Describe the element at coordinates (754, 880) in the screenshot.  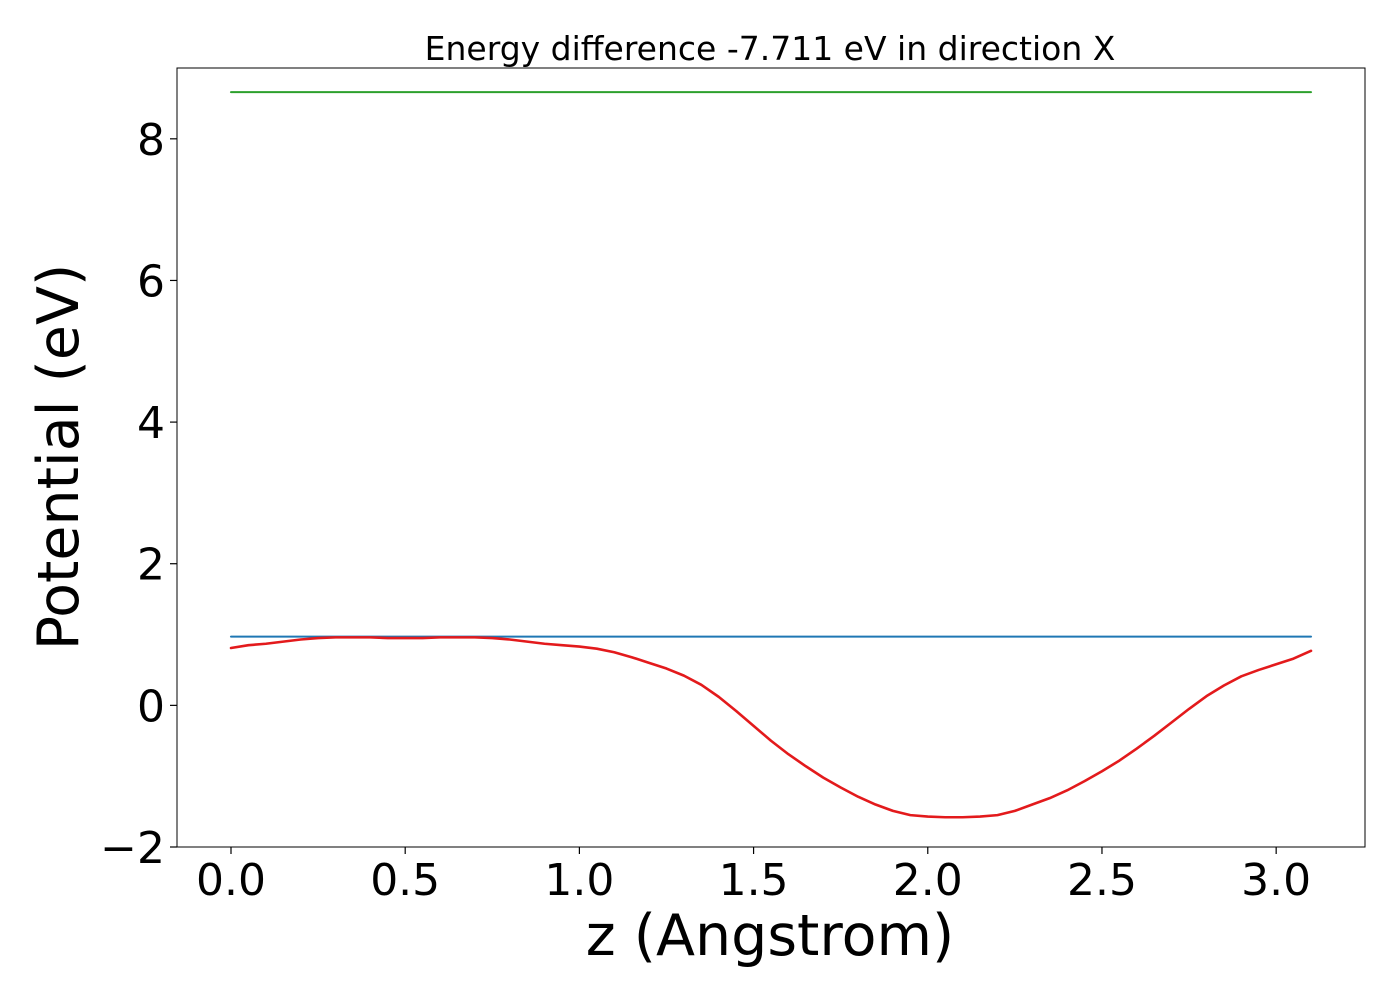
I see `x-tick-label: 1.5` at that location.